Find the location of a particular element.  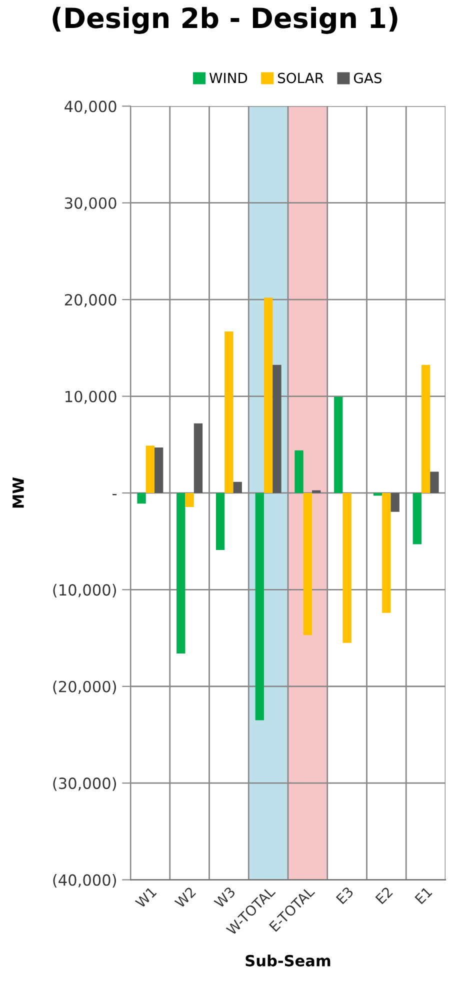

x-tick-label: W1 is located at coordinates (145, 897).